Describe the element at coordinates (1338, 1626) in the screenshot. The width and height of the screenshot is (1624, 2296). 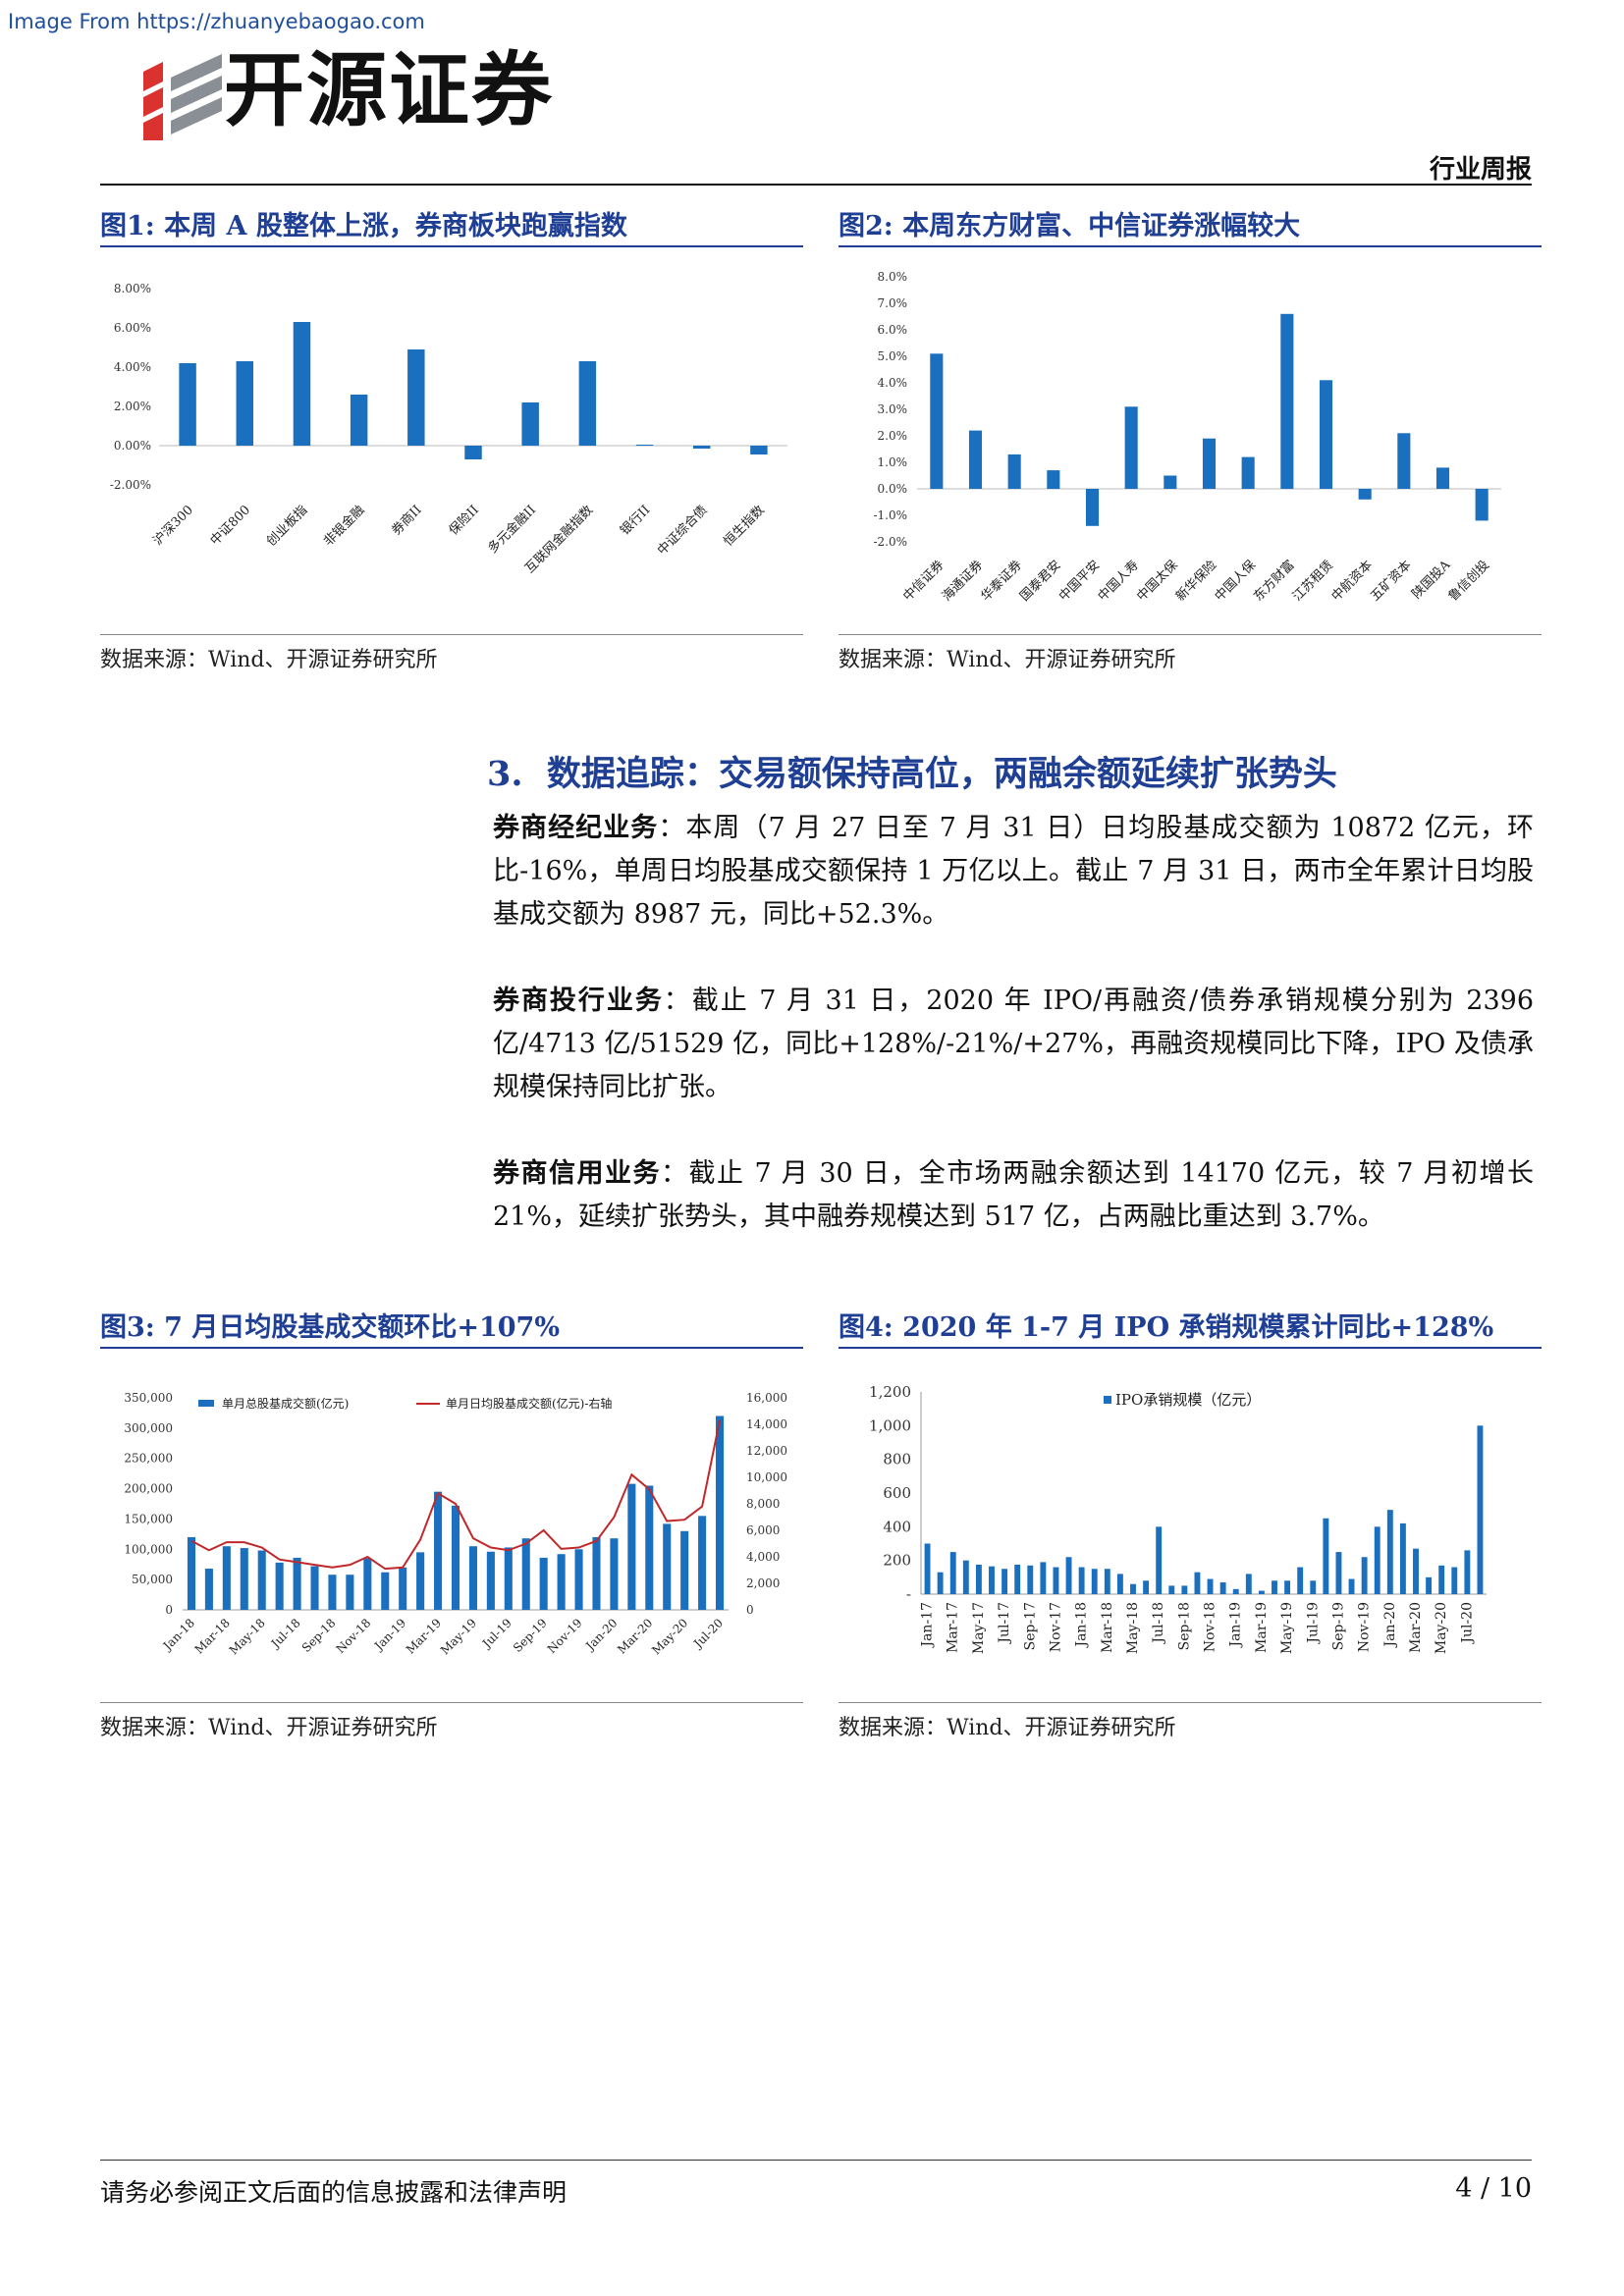
I see `x-tick-label: Sep-19` at that location.